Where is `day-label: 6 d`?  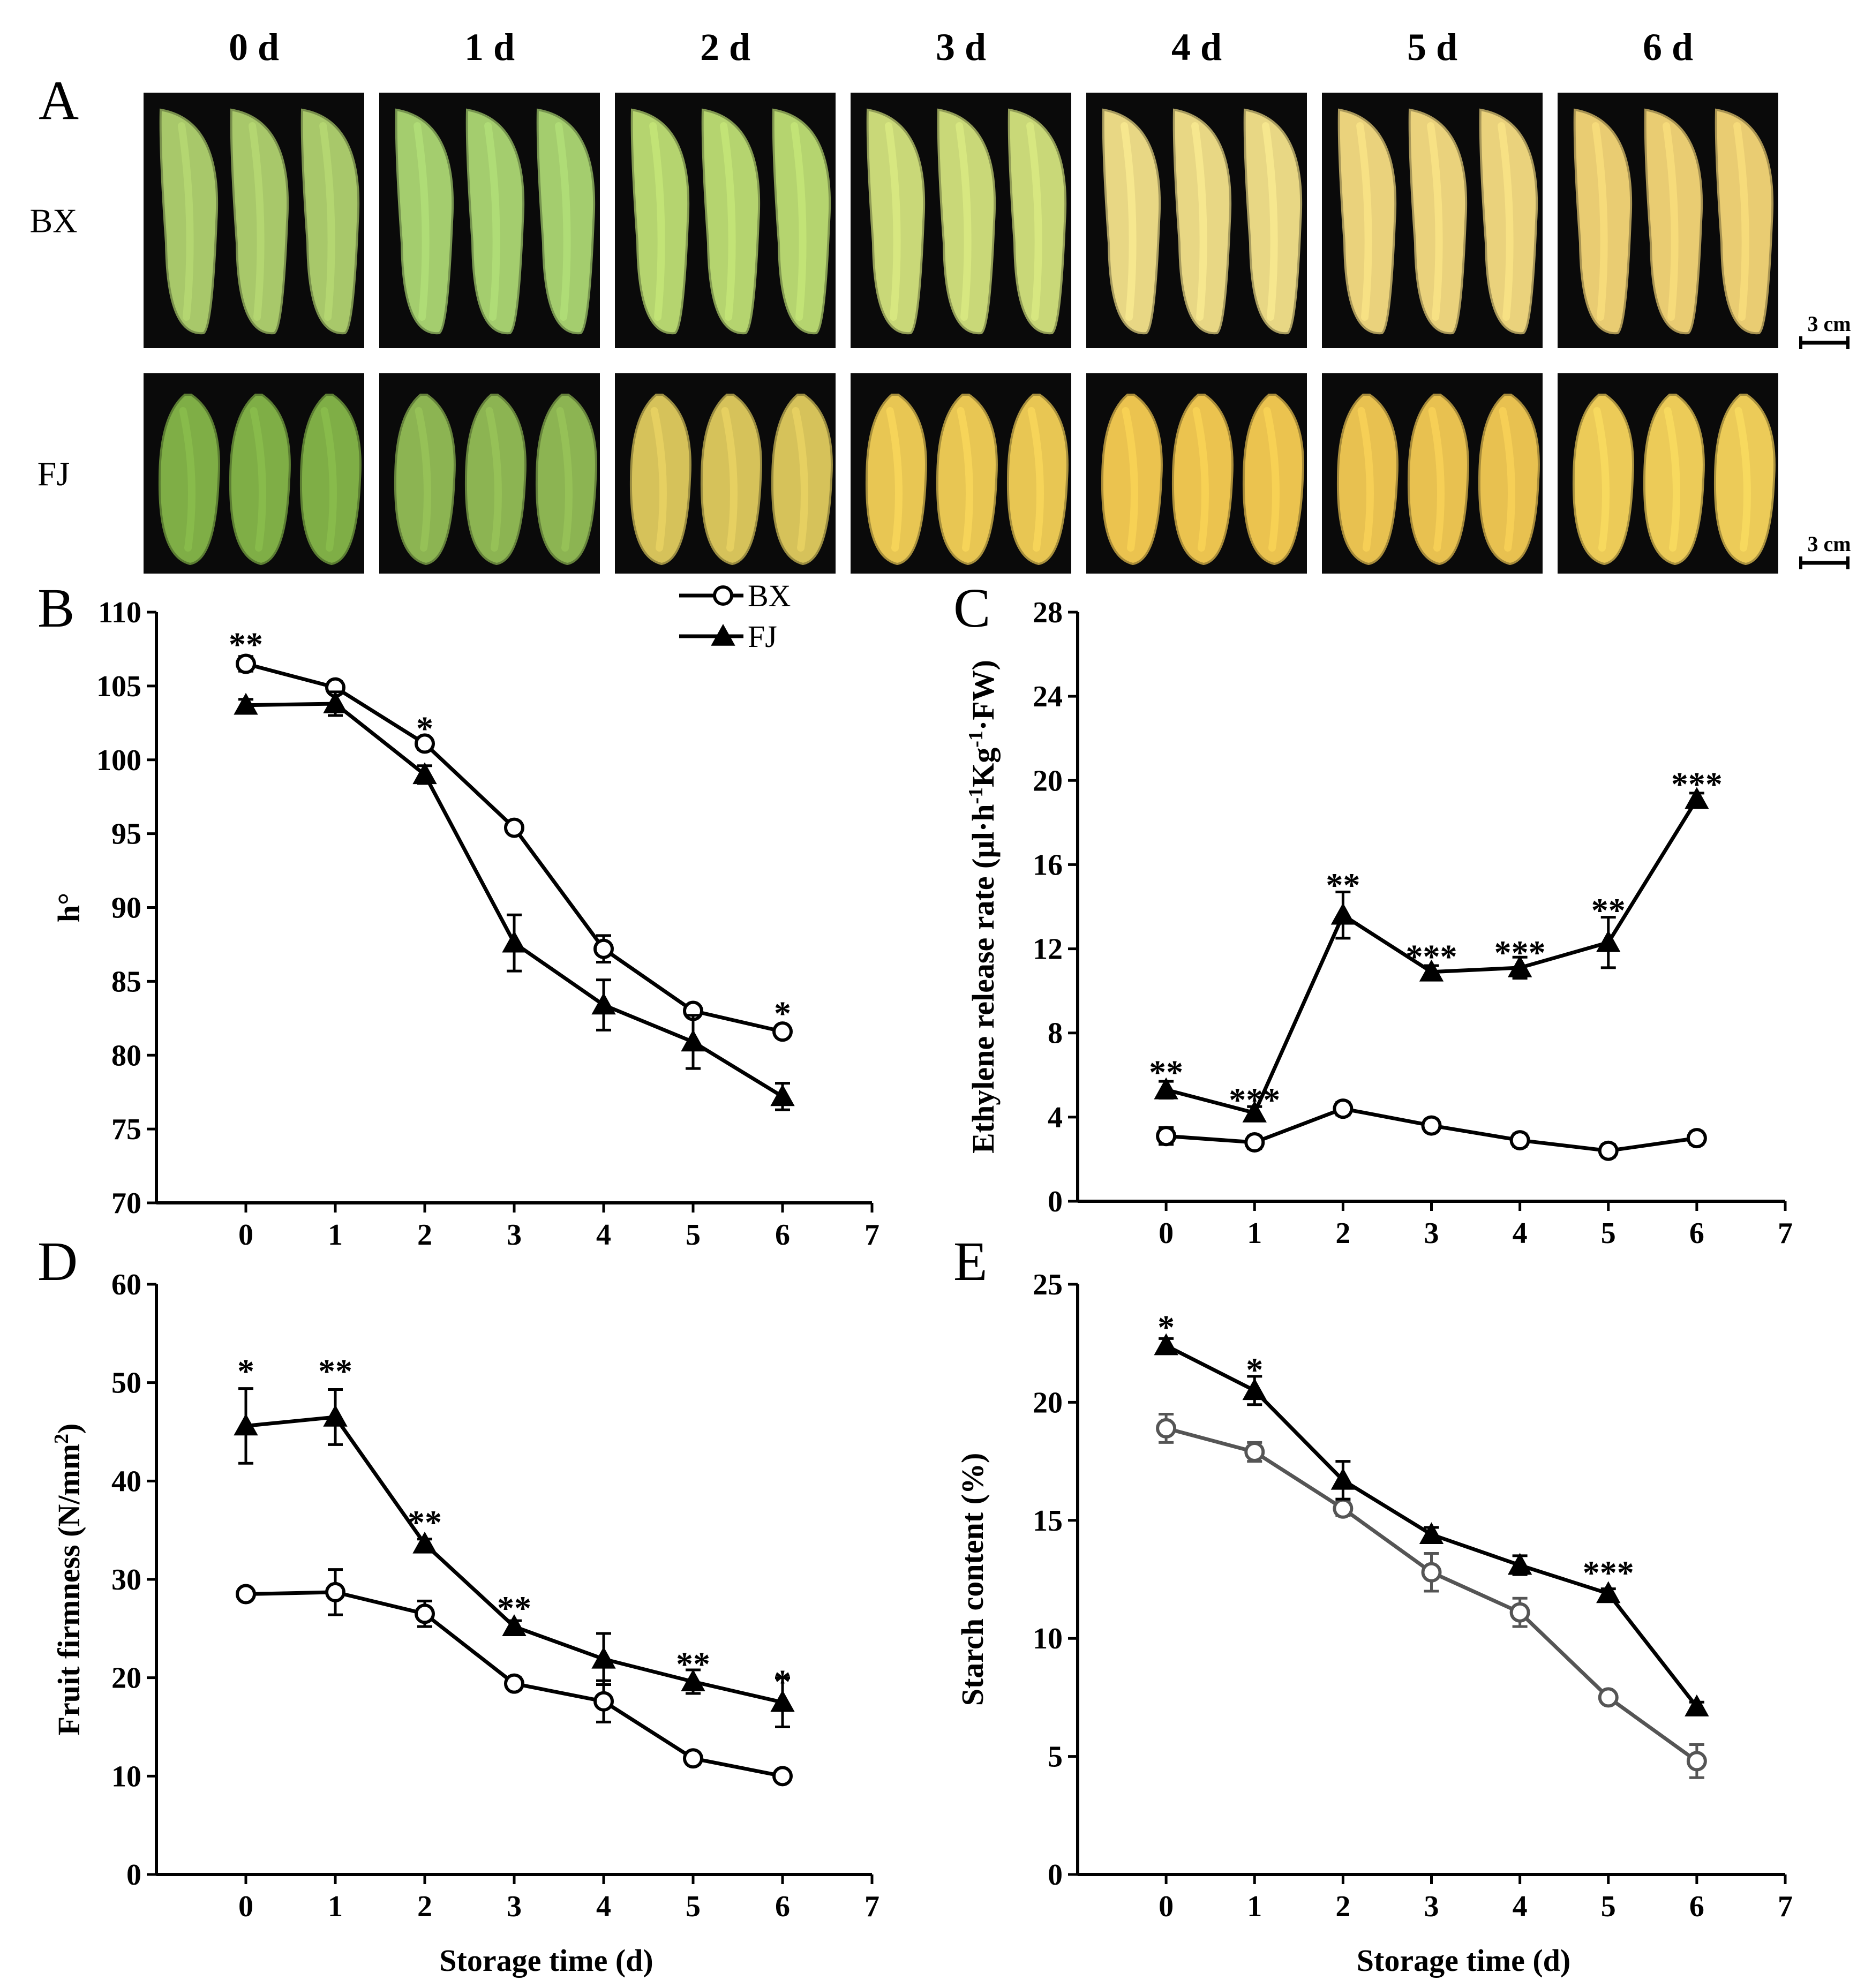 day-label: 6 d is located at coordinates (1668, 47).